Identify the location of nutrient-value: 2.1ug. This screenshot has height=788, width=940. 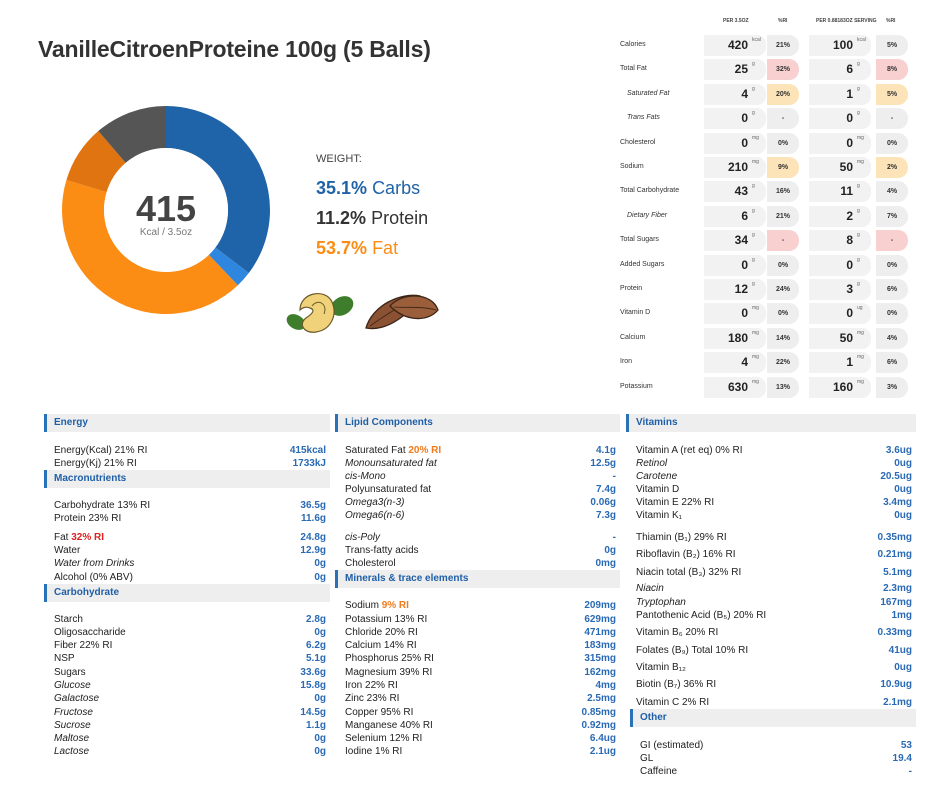
(602, 751).